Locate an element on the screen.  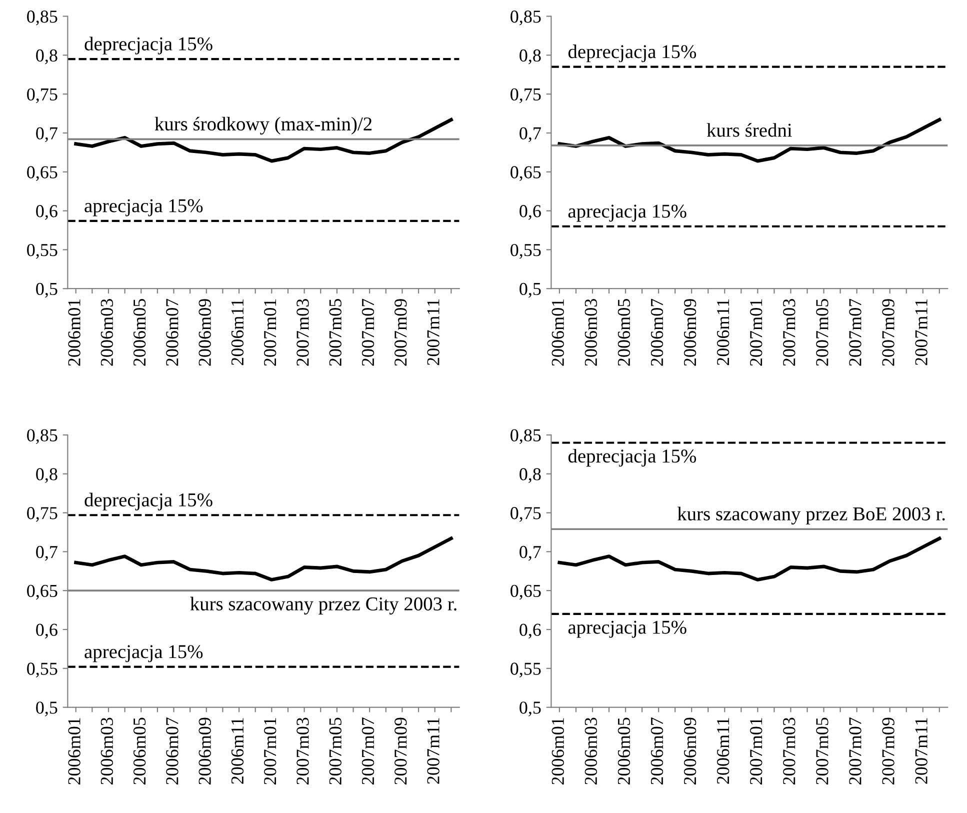
ref-line-label: kurs szacowany przez BoE 2003 r. is located at coordinates (811, 515).